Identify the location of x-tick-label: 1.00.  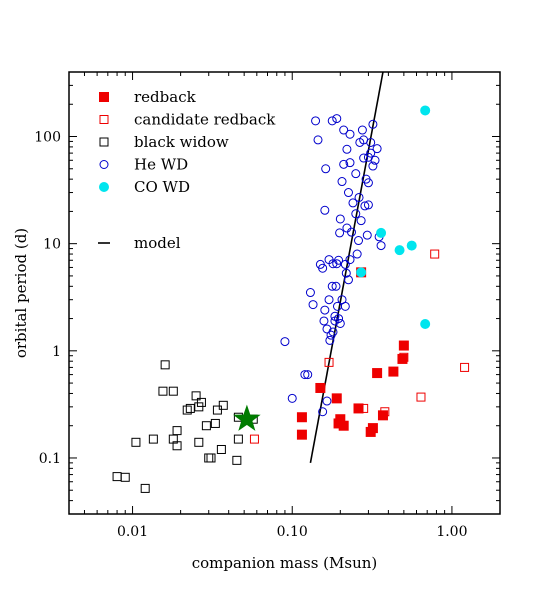
(451, 532).